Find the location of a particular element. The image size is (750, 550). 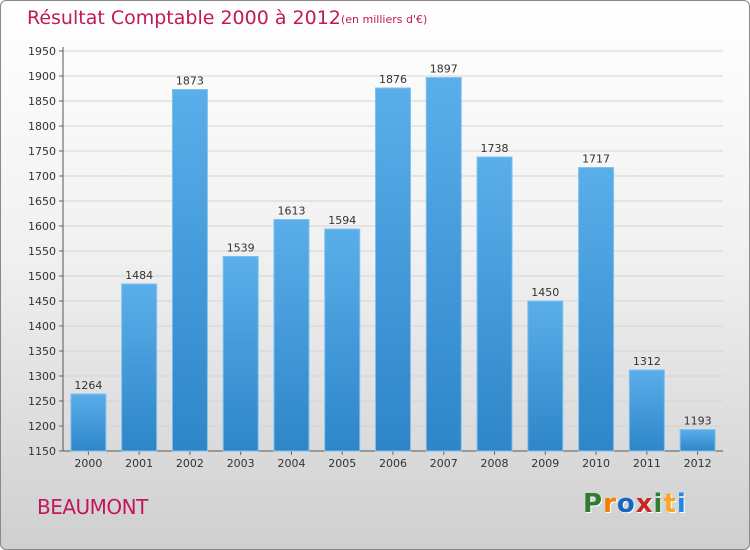

data-label-2001: 1484 is located at coordinates (139, 275).